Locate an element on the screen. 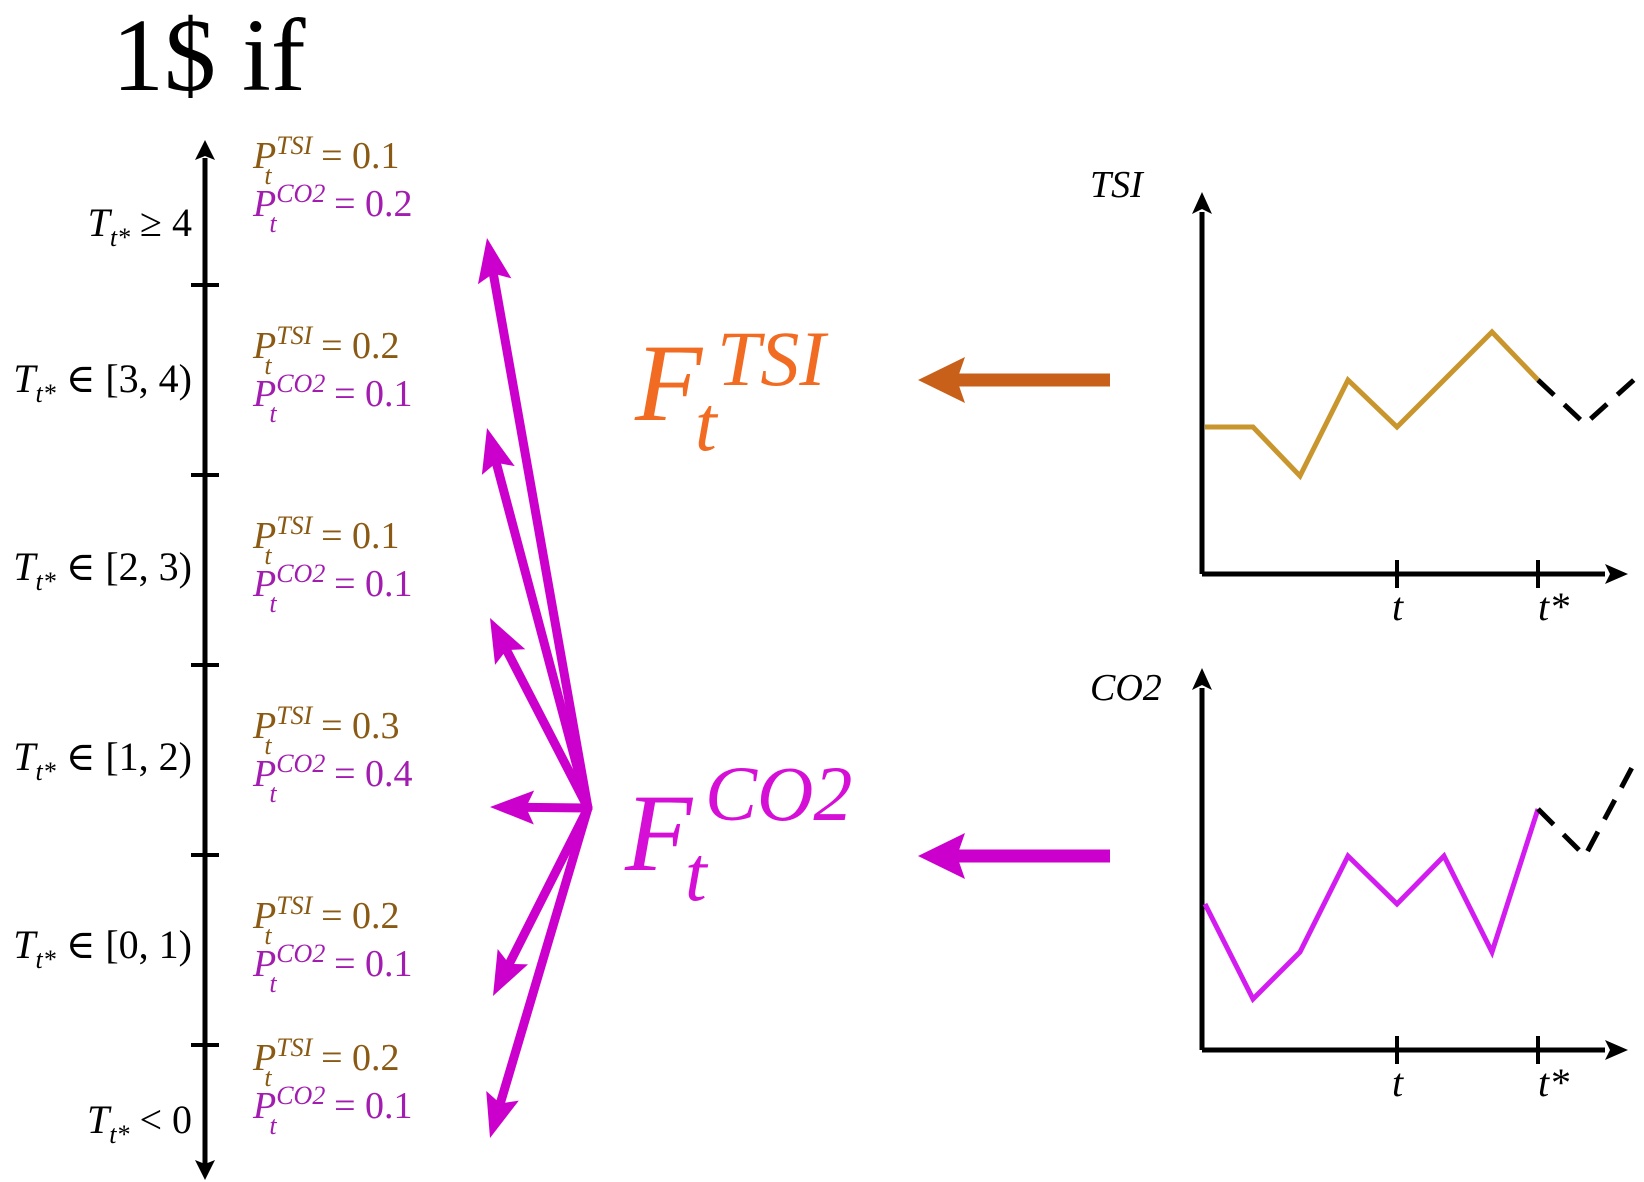  tsi-ylabel: TSI is located at coordinates (1117, 185).